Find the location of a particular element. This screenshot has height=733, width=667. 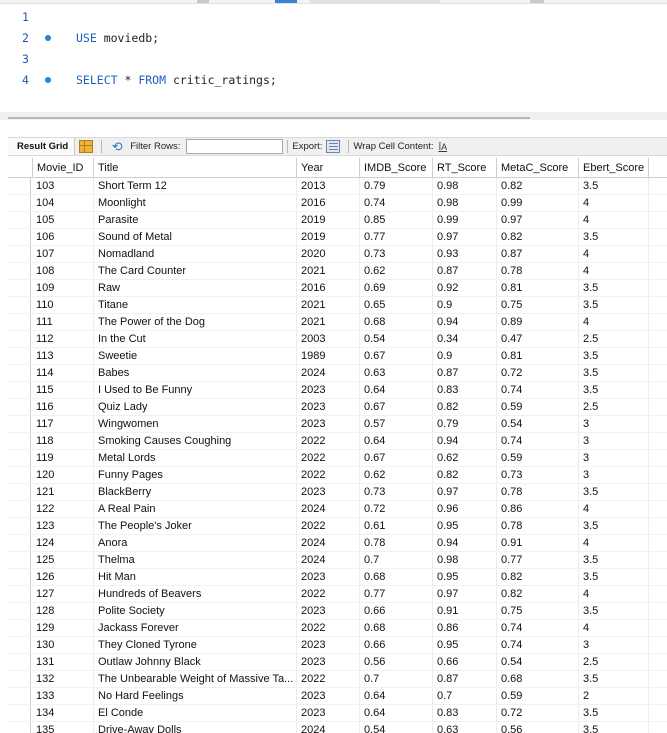

table-row: 121 BlackBerry 2023 0.73 0.97 0.78 3.5 is located at coordinates (337, 492).